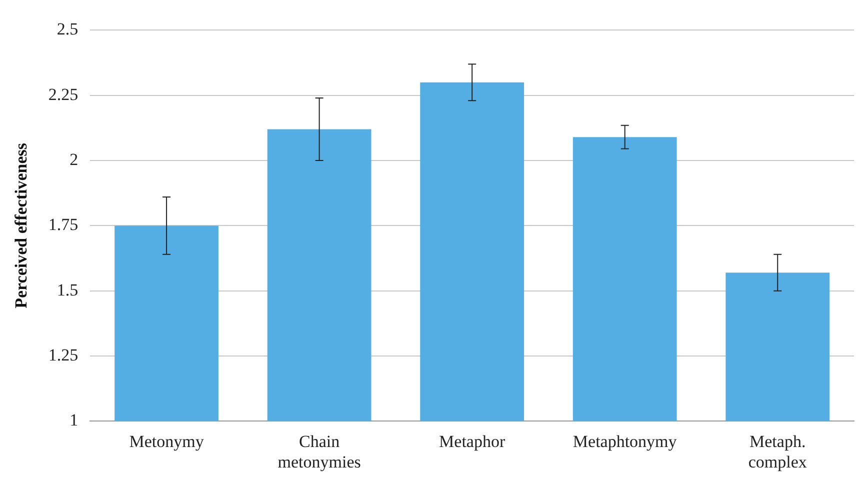 The width and height of the screenshot is (864, 484). Describe the element at coordinates (74, 159) in the screenshot. I see `y-tick-label: 2` at that location.